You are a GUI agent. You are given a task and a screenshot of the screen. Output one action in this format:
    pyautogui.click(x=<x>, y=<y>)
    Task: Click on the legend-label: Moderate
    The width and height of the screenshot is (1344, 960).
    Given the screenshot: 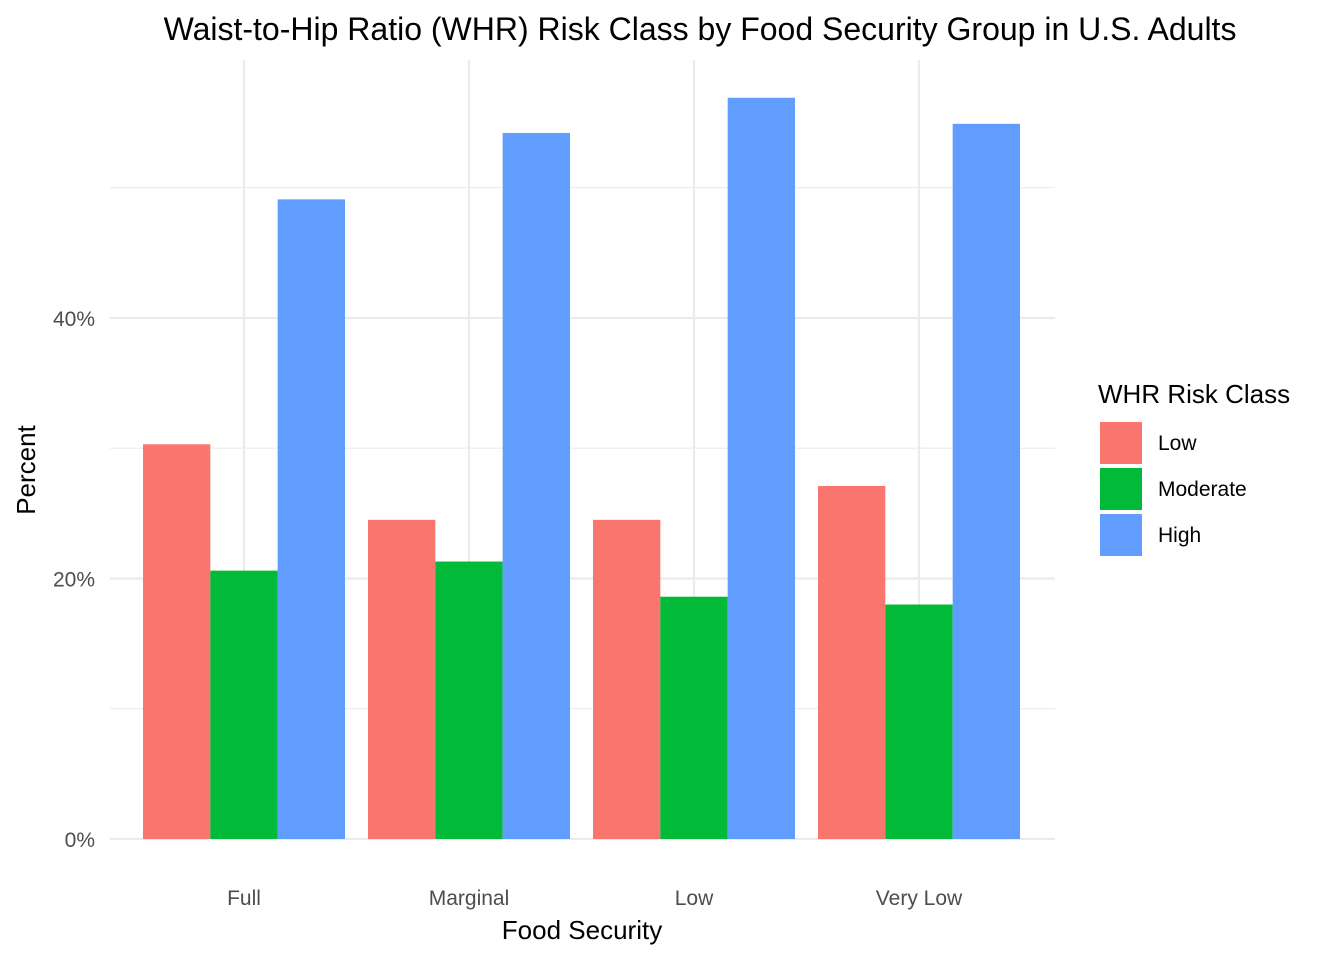 What is the action you would take?
    pyautogui.click(x=1202, y=489)
    